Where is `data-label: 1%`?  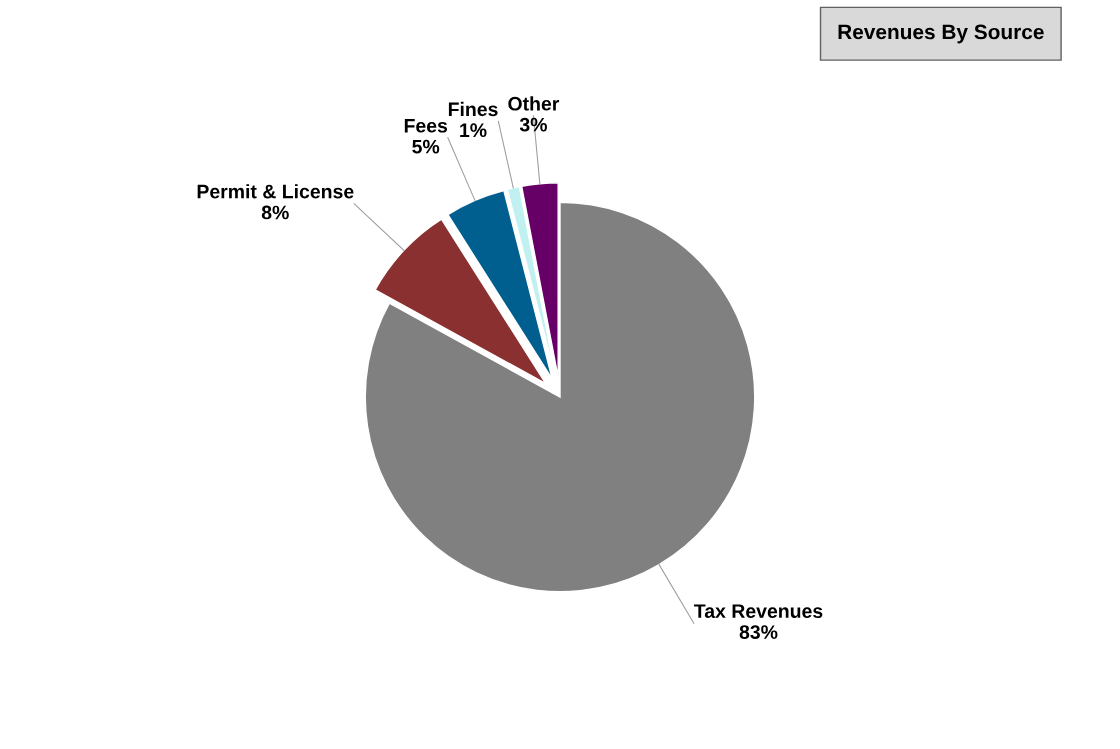
data-label: 1% is located at coordinates (473, 130).